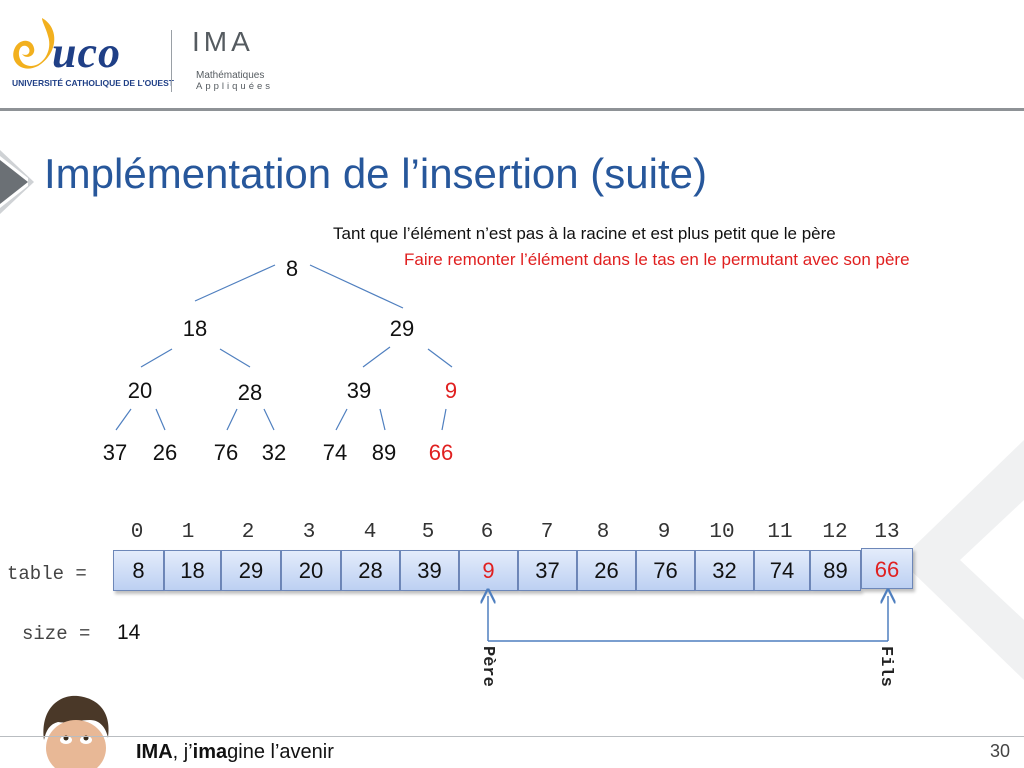  Describe the element at coordinates (138, 570) in the screenshot. I see `array-cell: 8` at that location.